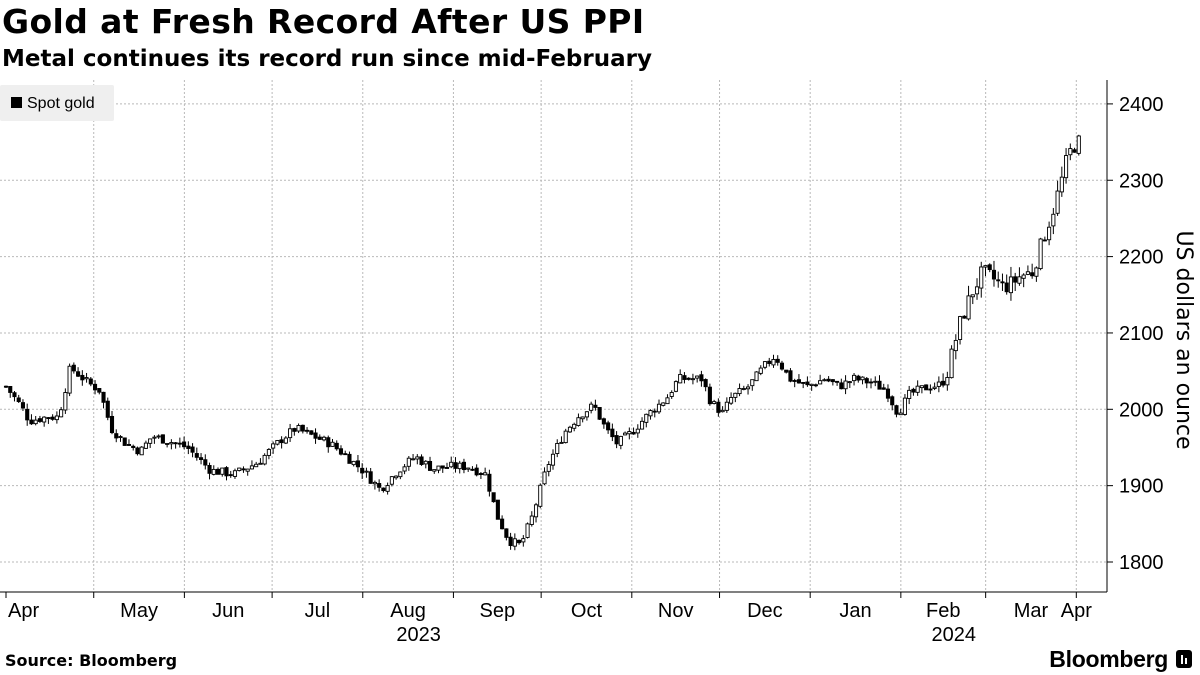  Describe the element at coordinates (1108, 658) in the screenshot. I see `brand-wordmark: Bloomberg` at that location.